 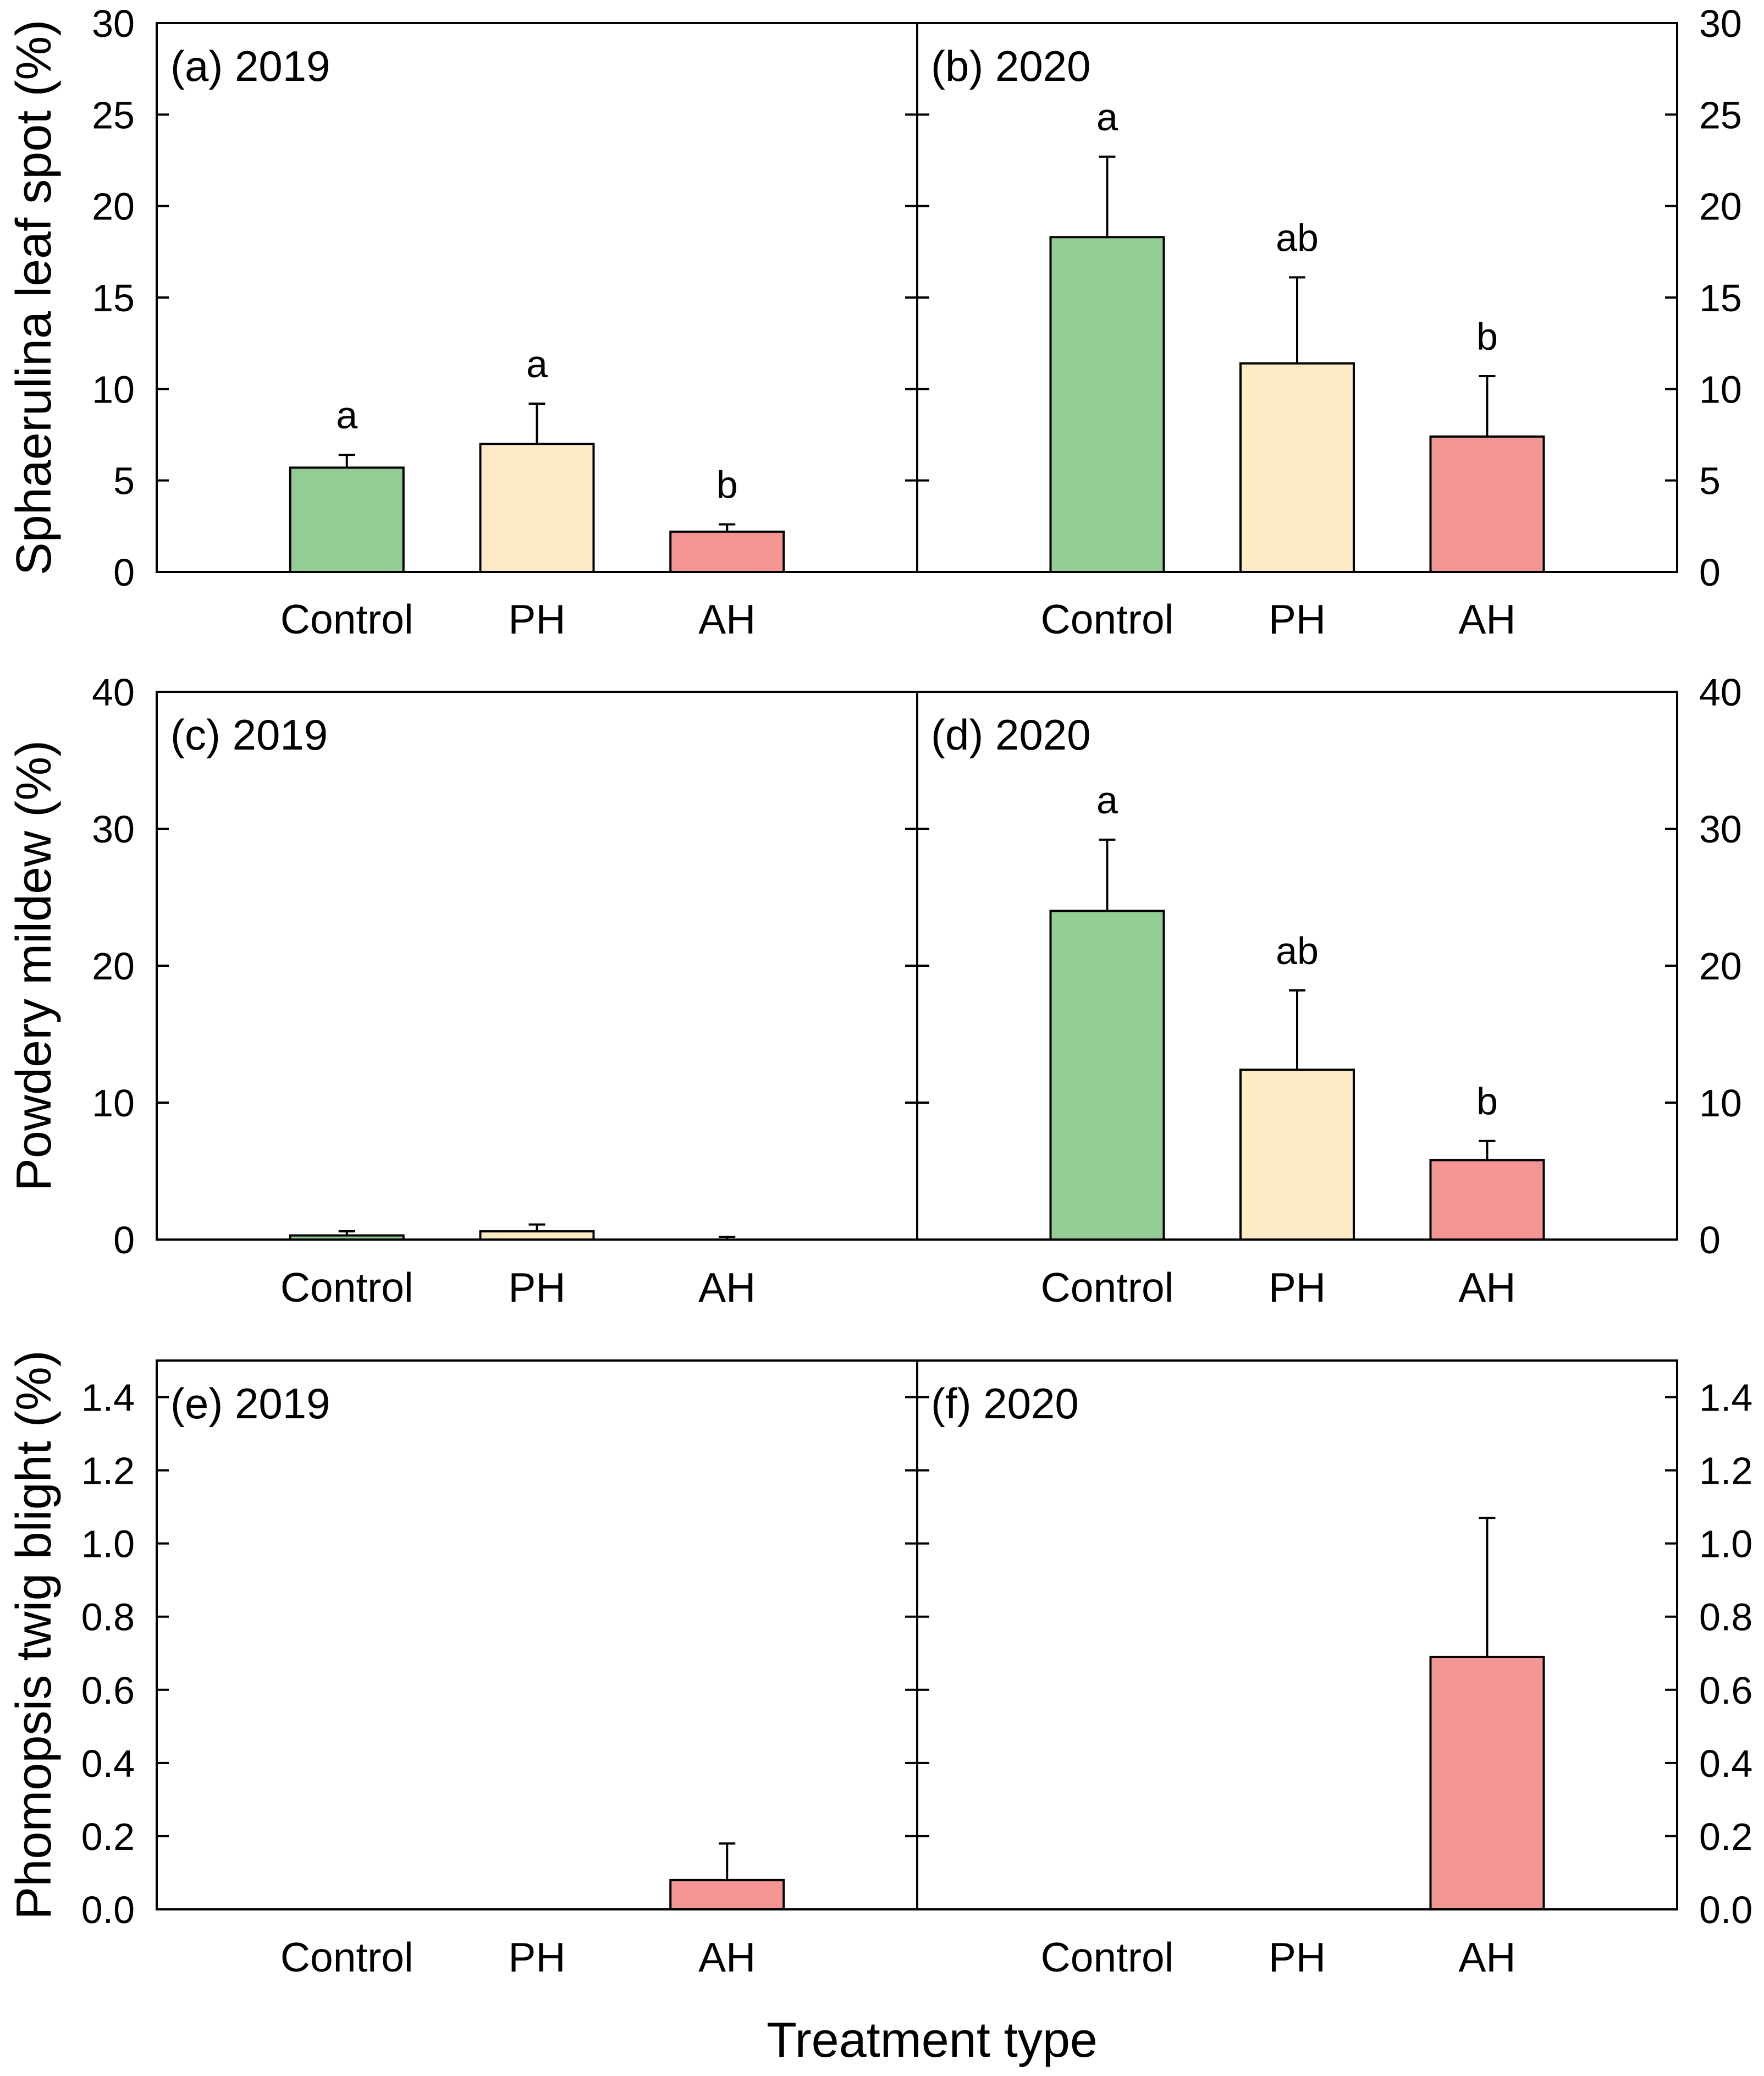 What do you see at coordinates (1725, 1909) in the screenshot?
I see `y-tick-label-right: 0.0` at bounding box center [1725, 1909].